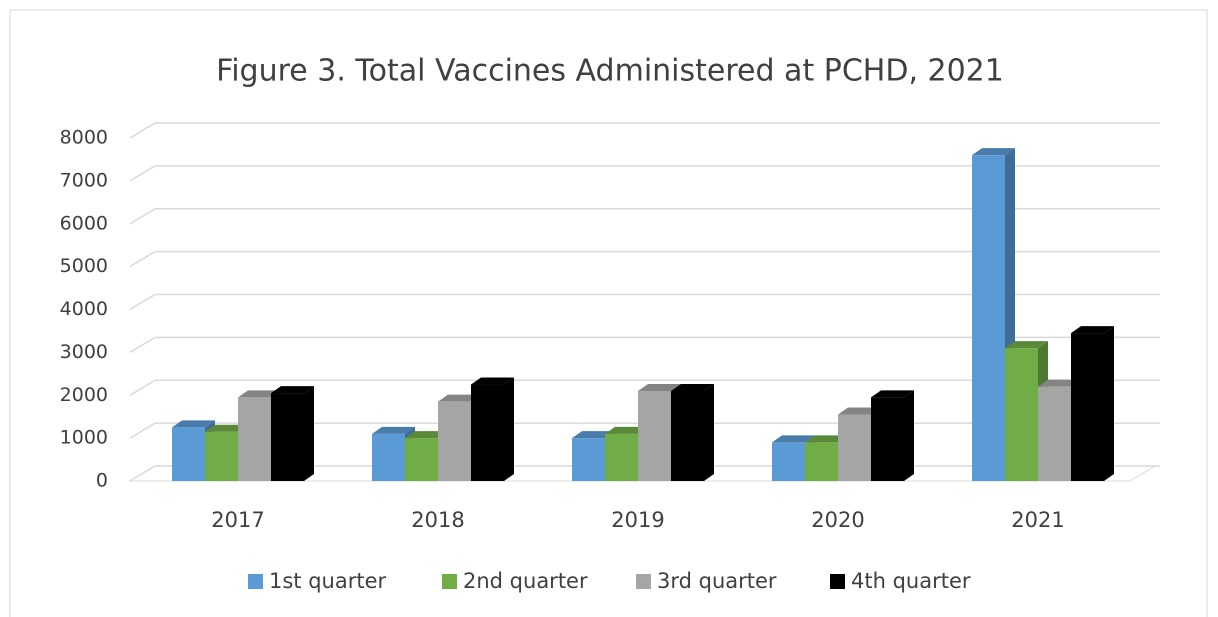 The width and height of the screenshot is (1218, 617). I want to click on y-tick-label: 2000, so click(84, 395).